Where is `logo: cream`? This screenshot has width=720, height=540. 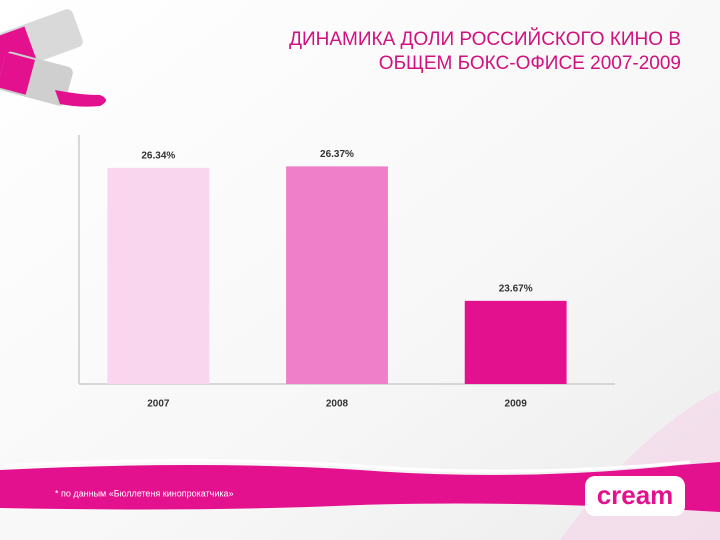 logo: cream is located at coordinates (635, 495).